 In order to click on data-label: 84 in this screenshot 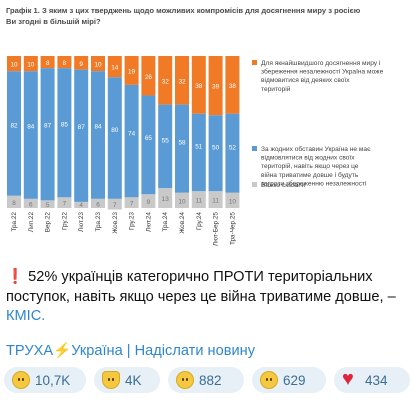, I will do `click(31, 127)`.